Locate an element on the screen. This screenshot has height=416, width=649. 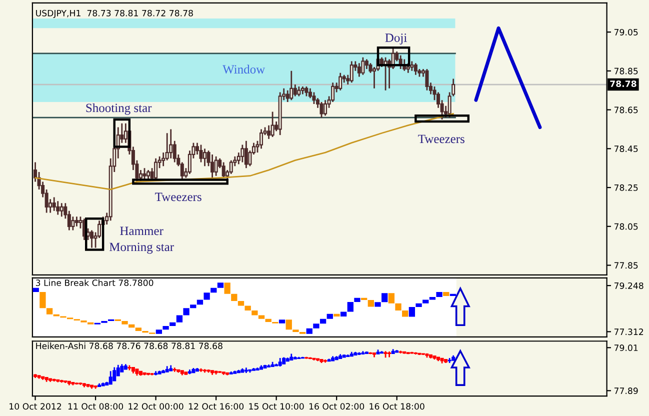
y-tick-label: 77.85 is located at coordinates (626, 265).